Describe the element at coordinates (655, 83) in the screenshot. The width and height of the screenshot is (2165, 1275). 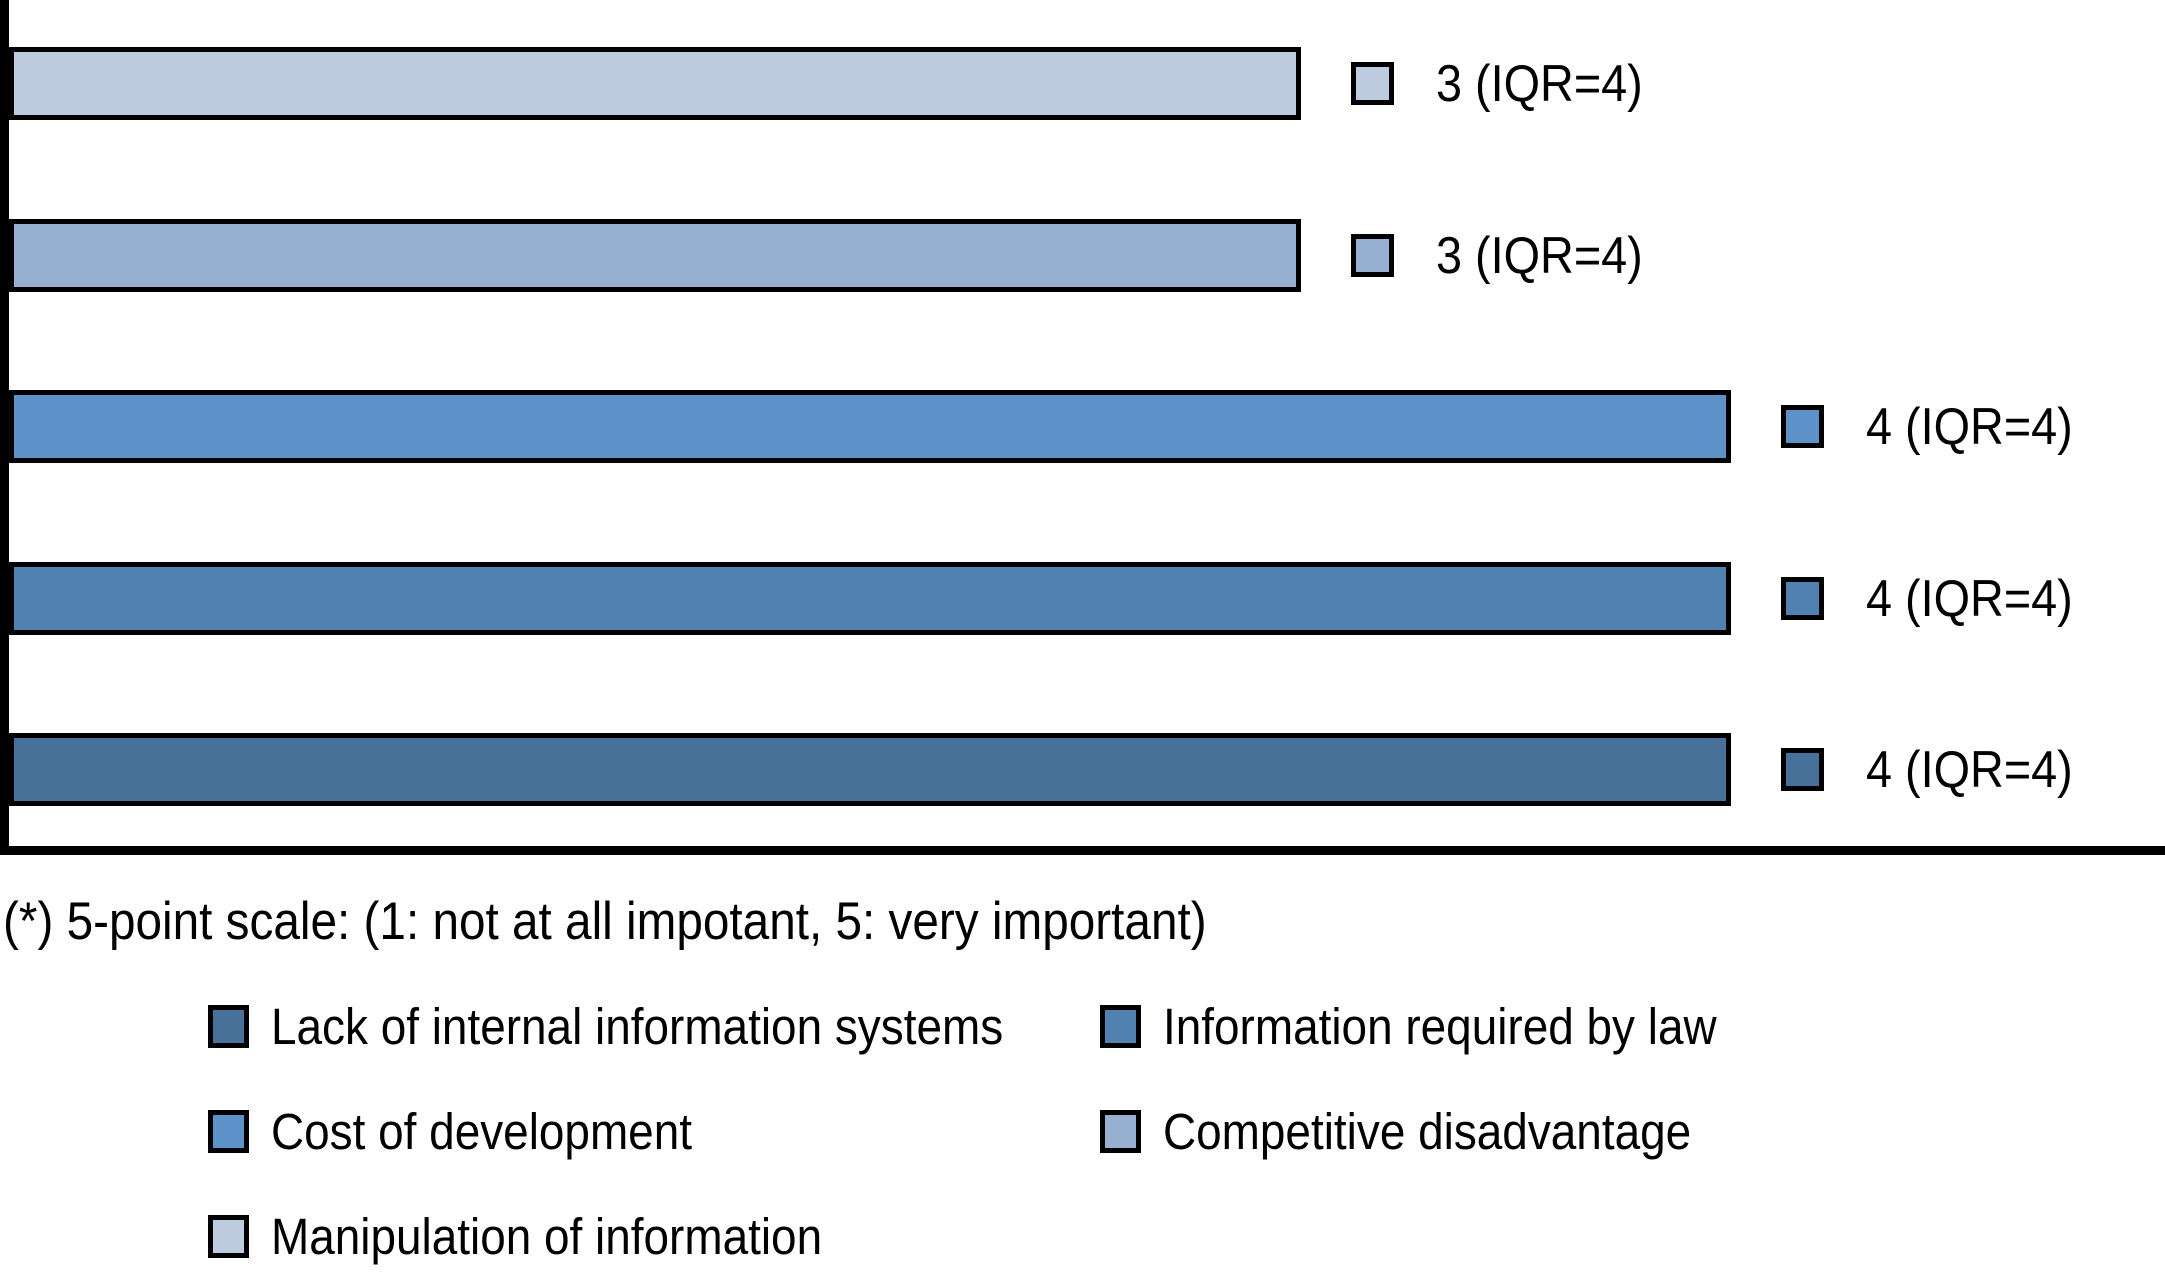
I see `bar-manipulation-of-information` at that location.